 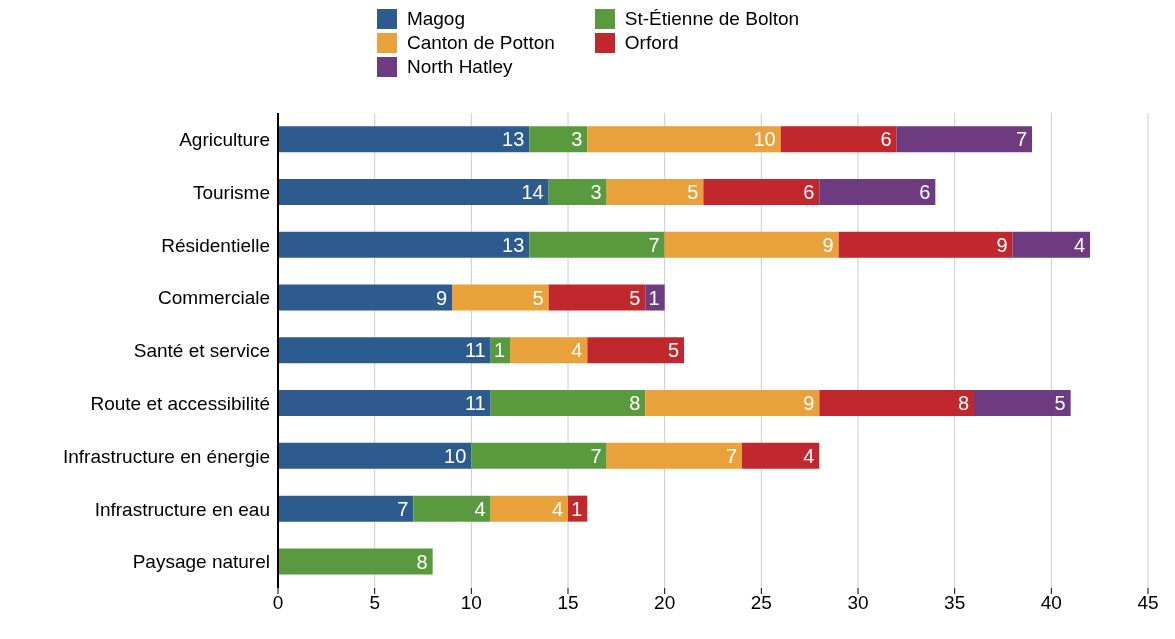 What do you see at coordinates (1148, 603) in the screenshot?
I see `x-tick-label: 45` at bounding box center [1148, 603].